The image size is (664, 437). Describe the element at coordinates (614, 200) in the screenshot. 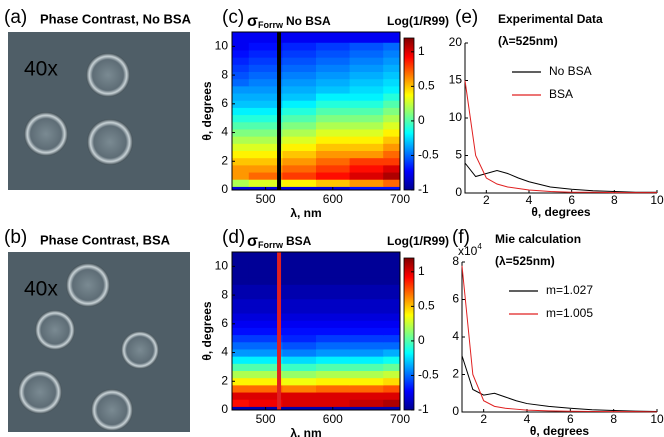

I see `x-tick-label: 8` at that location.